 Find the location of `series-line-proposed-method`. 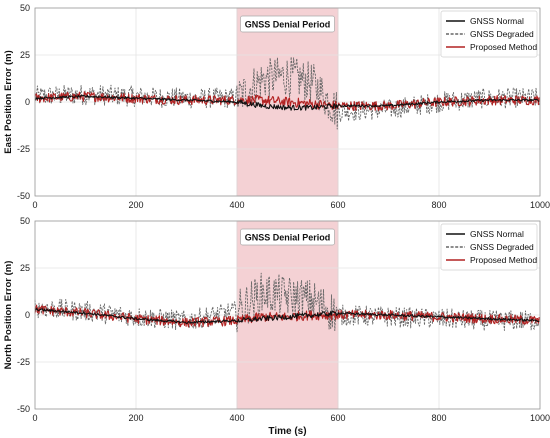

series-line-proposed-method is located at coordinates (287, 101).